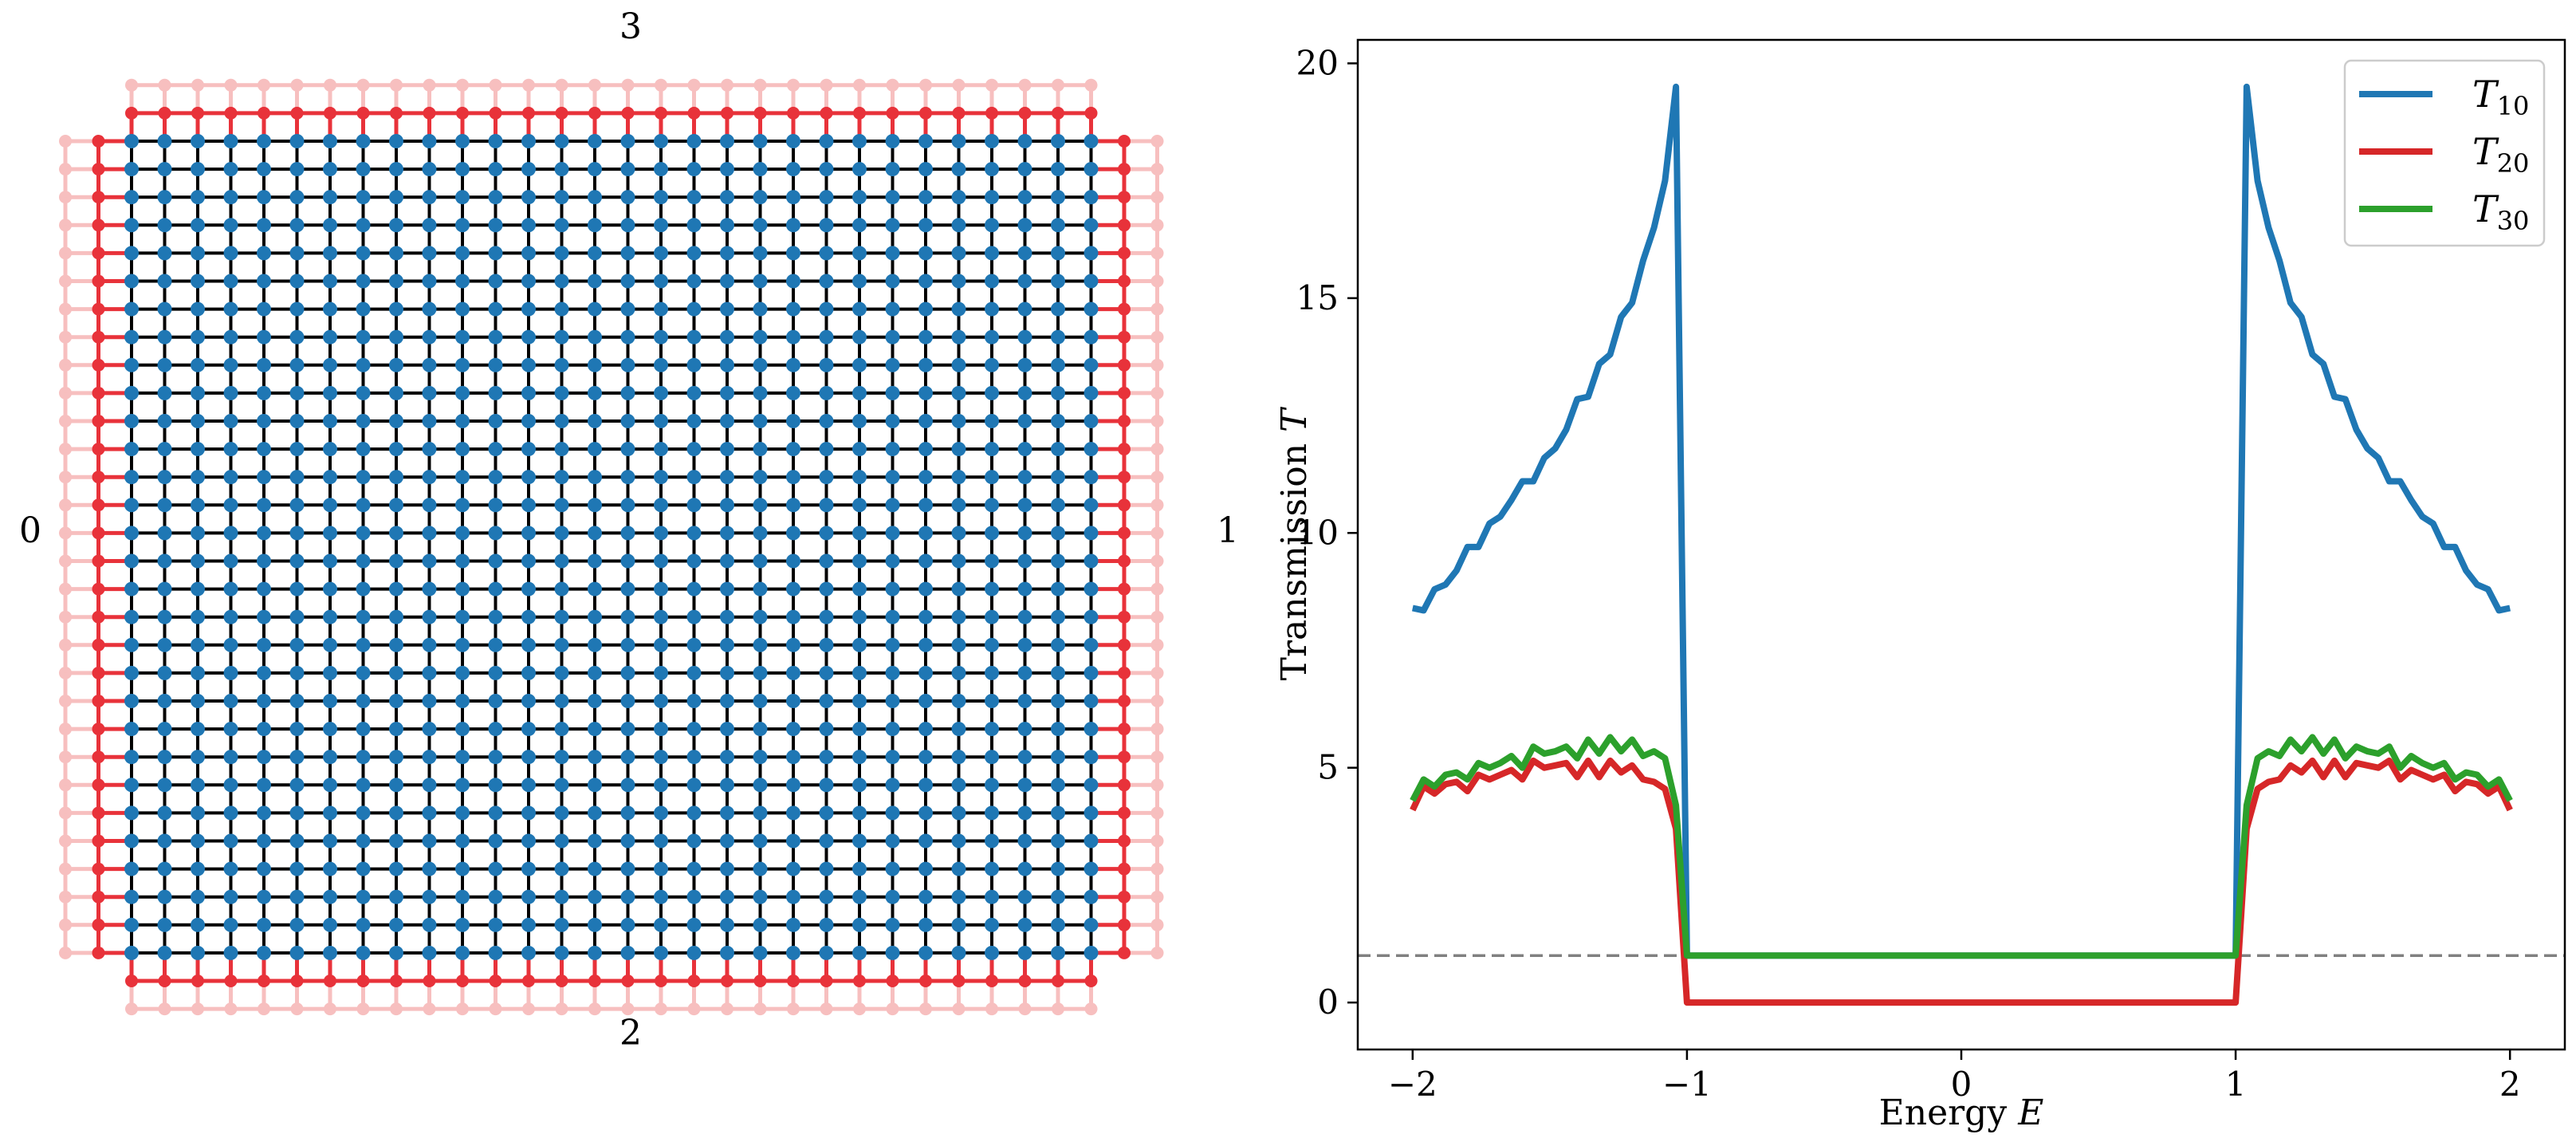 This screenshot has height=1142, width=2576. Describe the element at coordinates (2510, 1084) in the screenshot. I see `x-tick-label: 2` at that location.